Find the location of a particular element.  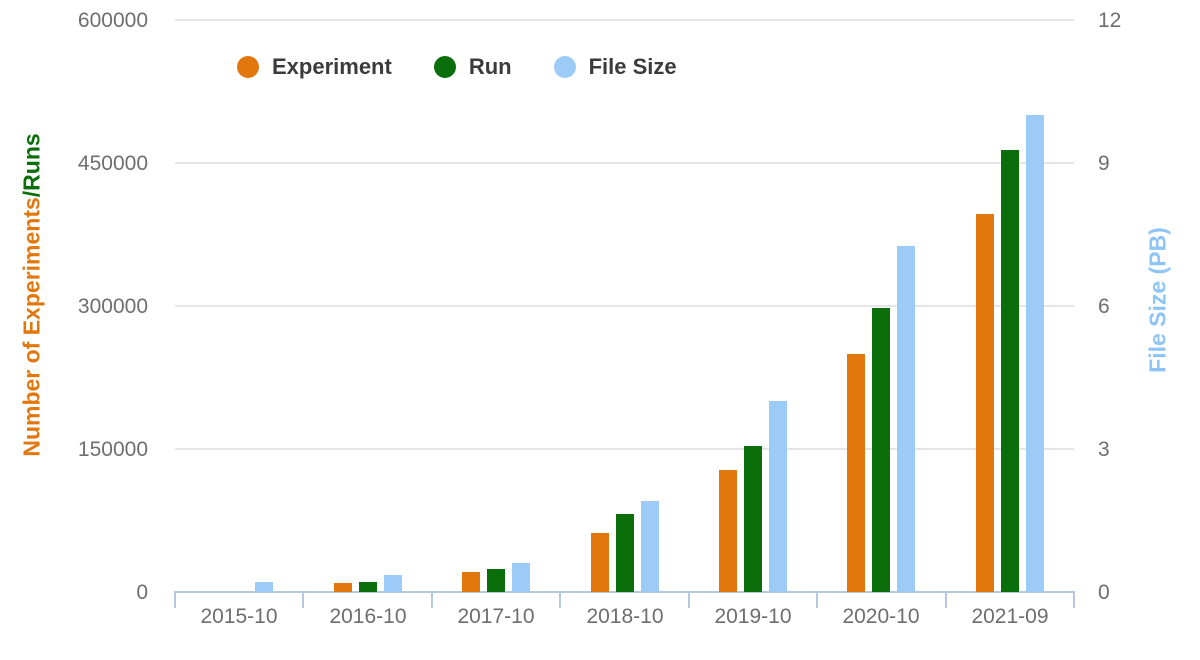

legend-file-size-label: File Size is located at coordinates (632, 66).